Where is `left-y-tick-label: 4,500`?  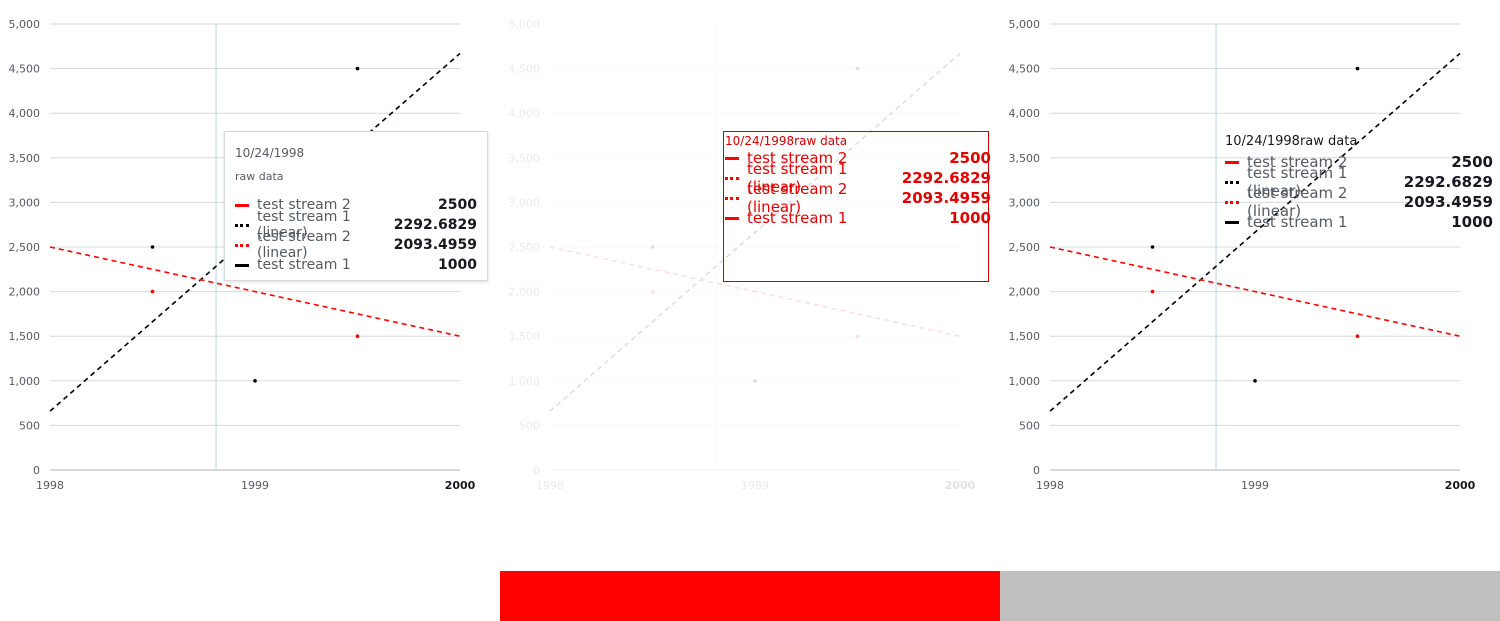 left-y-tick-label: 4,500 is located at coordinates (25, 69).